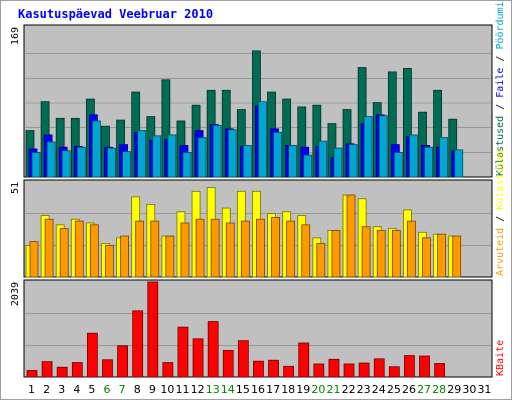 This screenshot has width=512, height=400. What do you see at coordinates (500, 252) in the screenshot?
I see `legend-segment: Arvuteid` at bounding box center [500, 252].